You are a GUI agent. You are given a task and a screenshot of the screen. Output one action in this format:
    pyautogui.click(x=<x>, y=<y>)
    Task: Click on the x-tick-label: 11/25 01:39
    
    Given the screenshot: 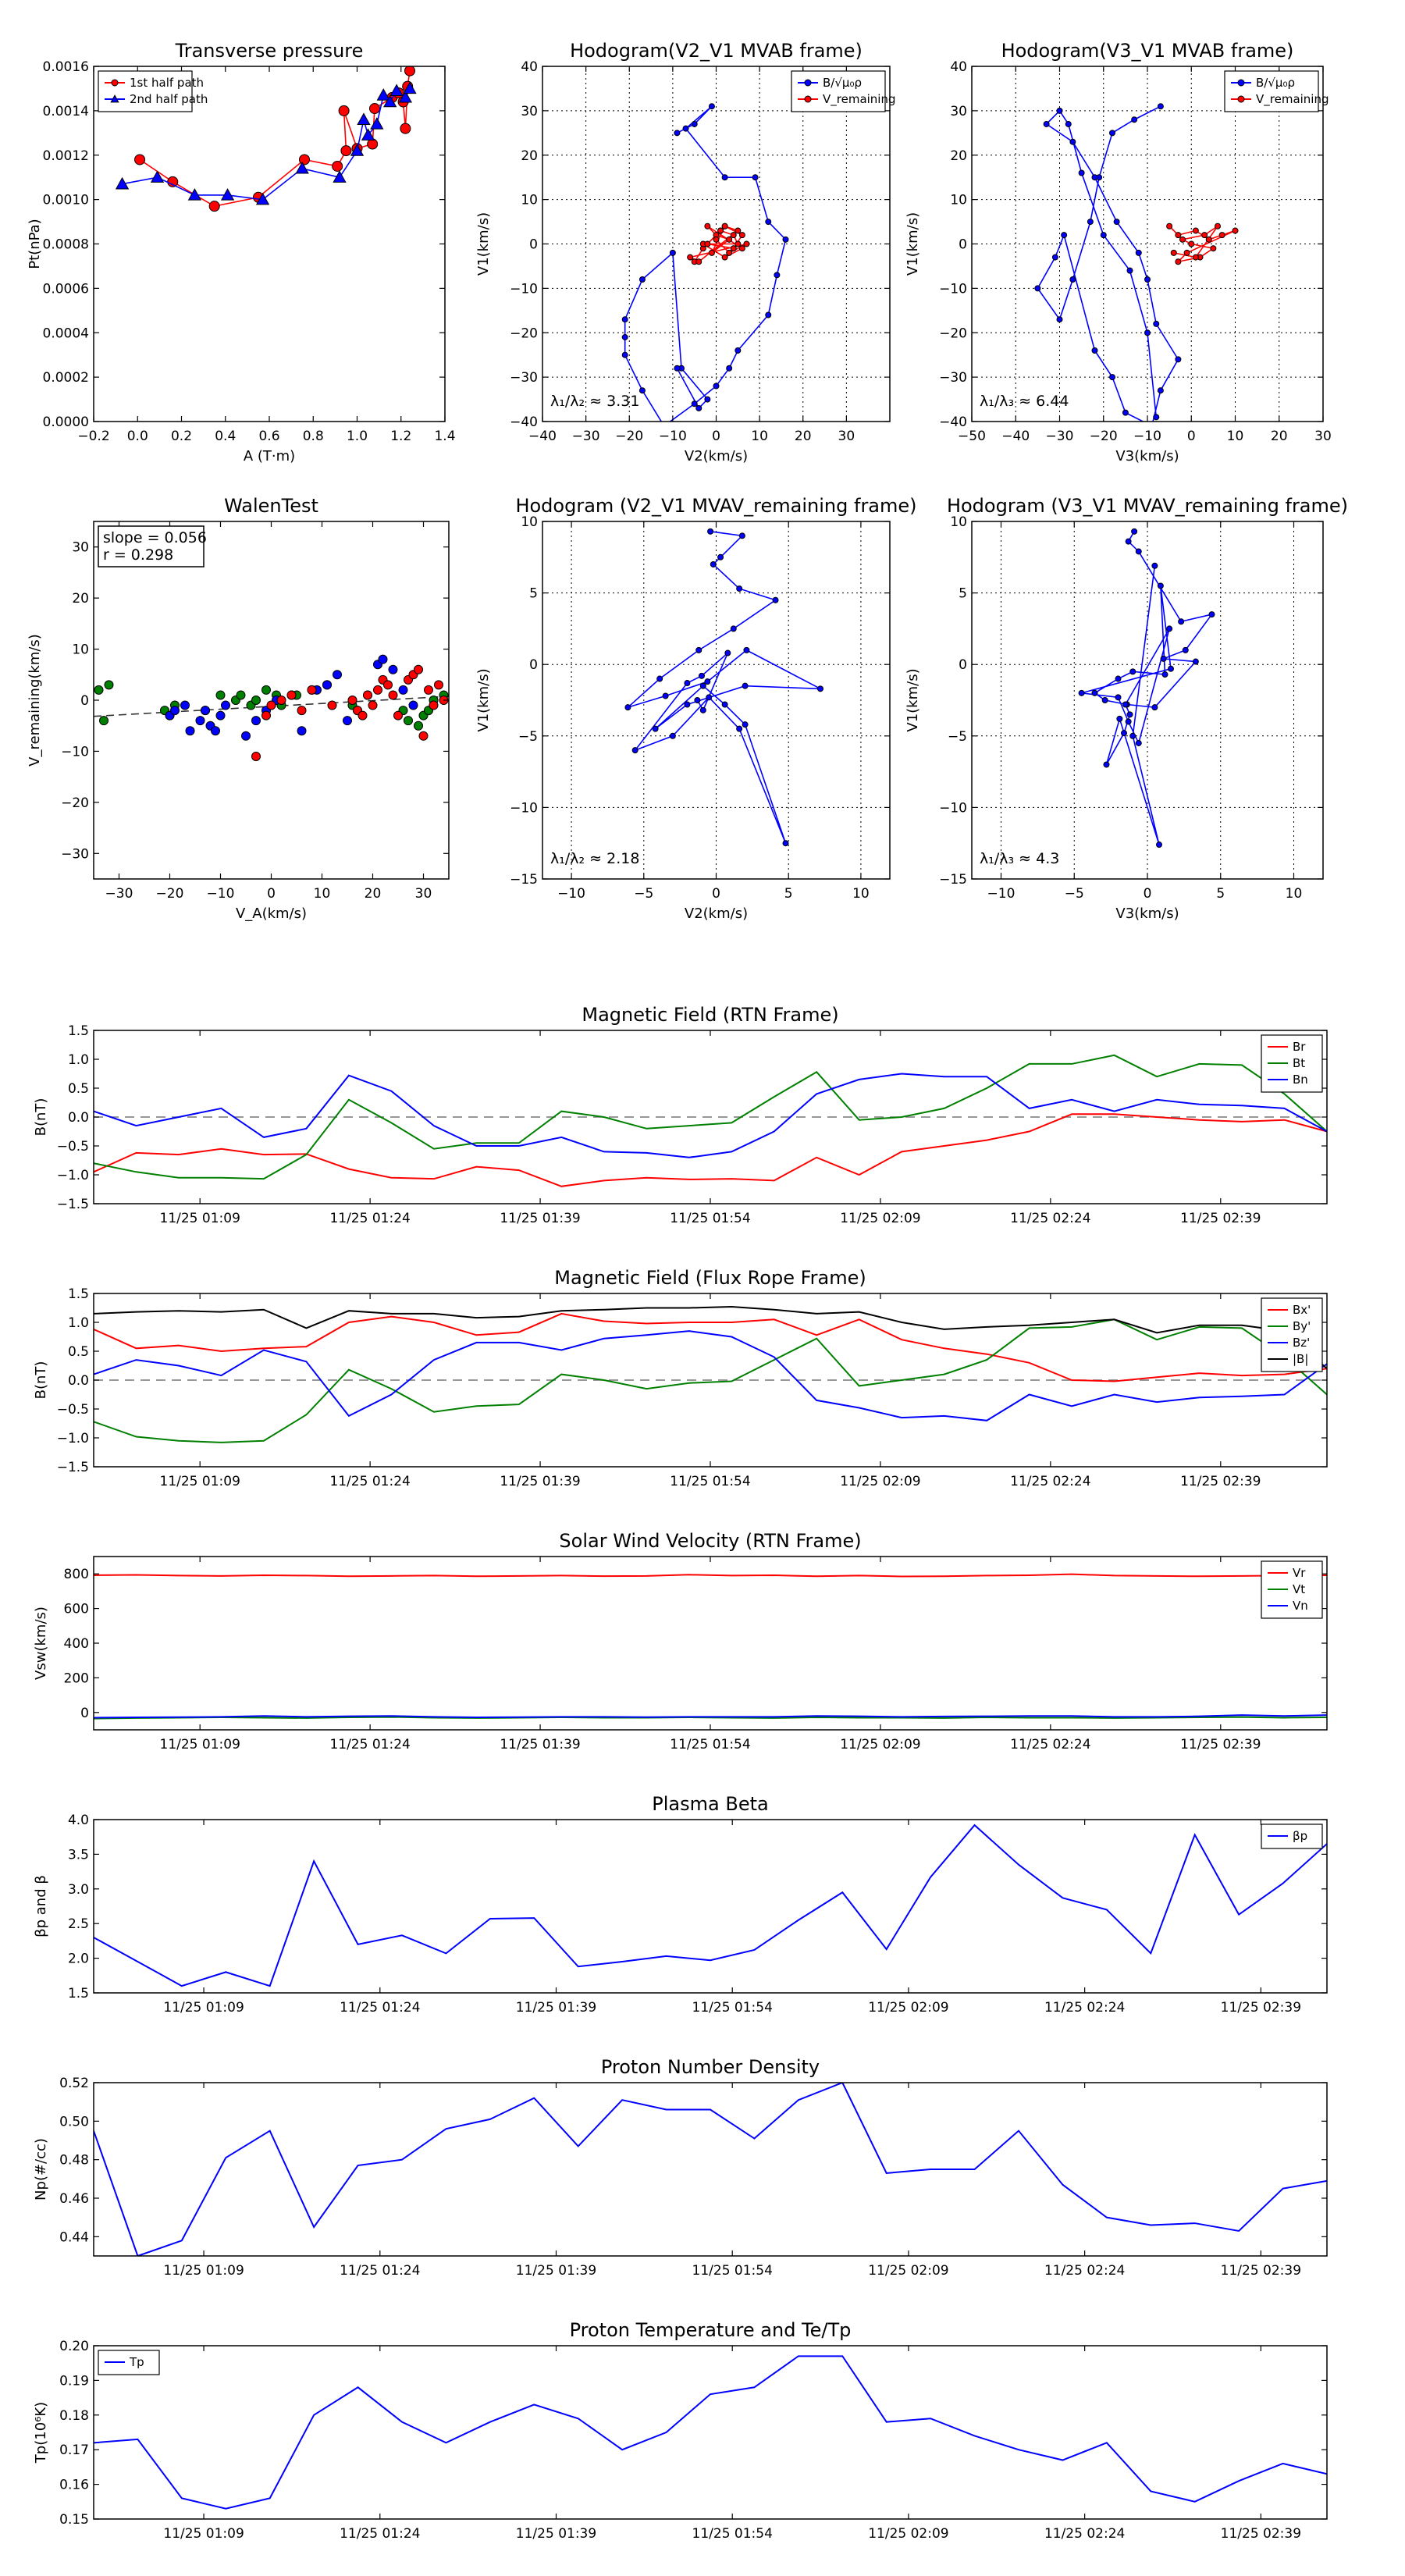 What is the action you would take?
    pyautogui.click(x=556, y=2008)
    